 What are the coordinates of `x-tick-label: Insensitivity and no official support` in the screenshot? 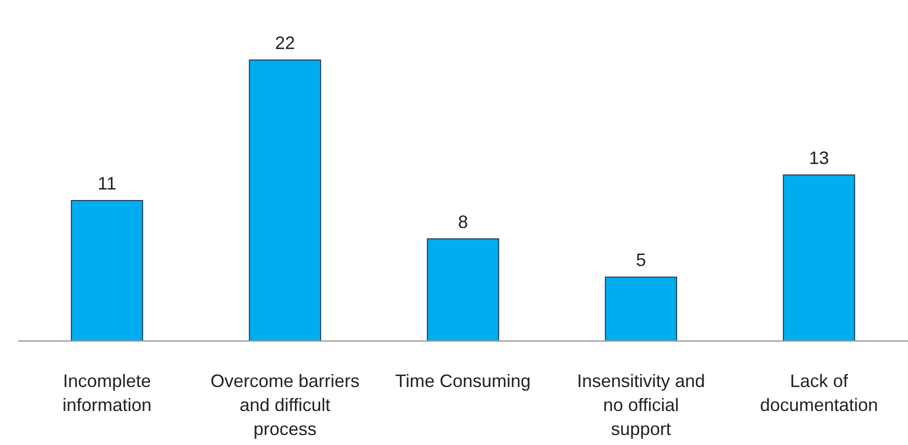 It's located at (641, 405).